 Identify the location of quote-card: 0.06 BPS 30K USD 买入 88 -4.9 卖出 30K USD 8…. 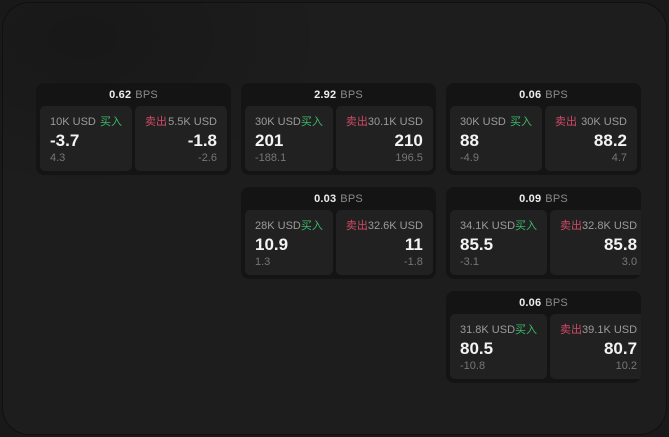
(543, 129).